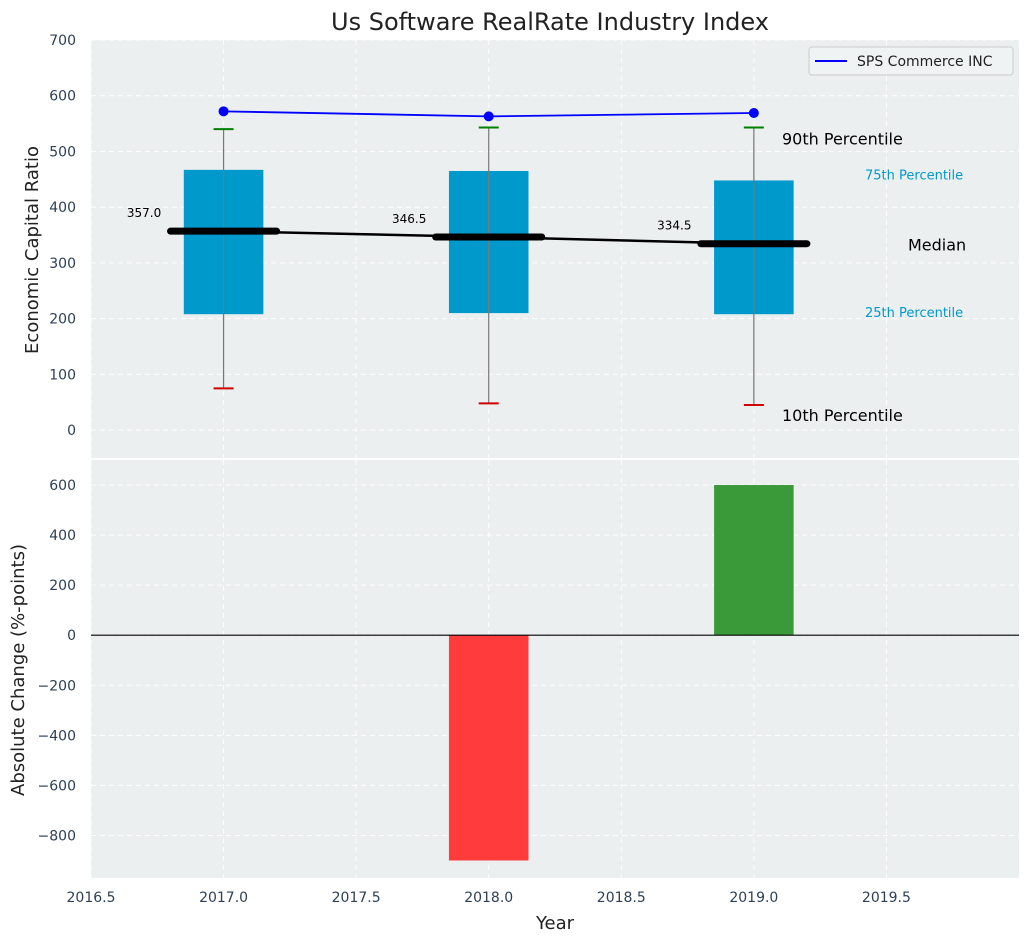 The image size is (1029, 942). What do you see at coordinates (71, 431) in the screenshot?
I see `top-y-tick-label: 0` at bounding box center [71, 431].